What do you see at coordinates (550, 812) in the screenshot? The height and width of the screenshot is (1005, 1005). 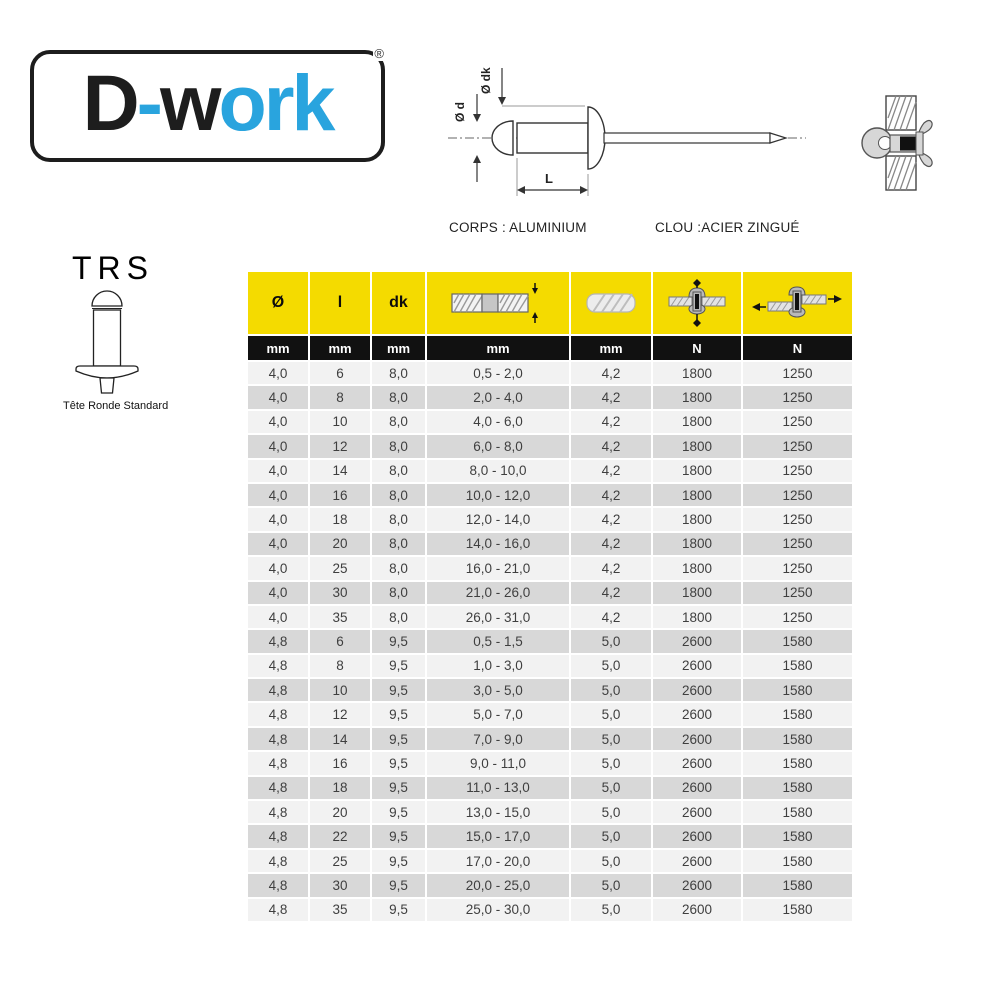 I see `table-row: 4,8 20 9,5 13,0 - 15,0 5,0 2600 1580` at bounding box center [550, 812].